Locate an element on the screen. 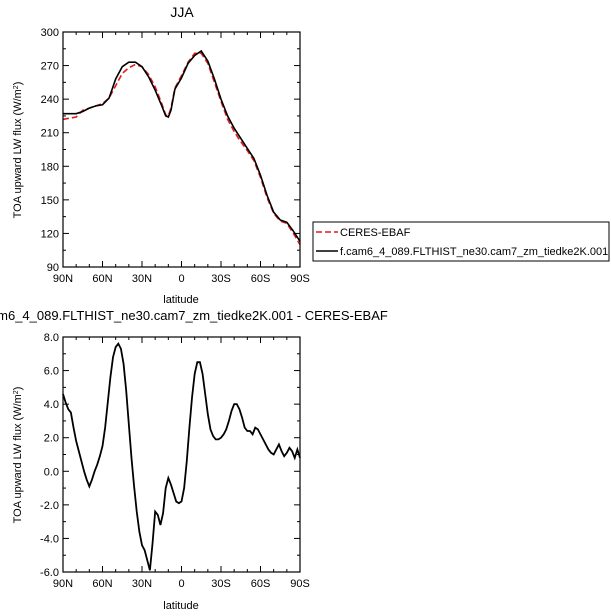  bottom-y-tick-label: 2.0 is located at coordinates (51, 439).